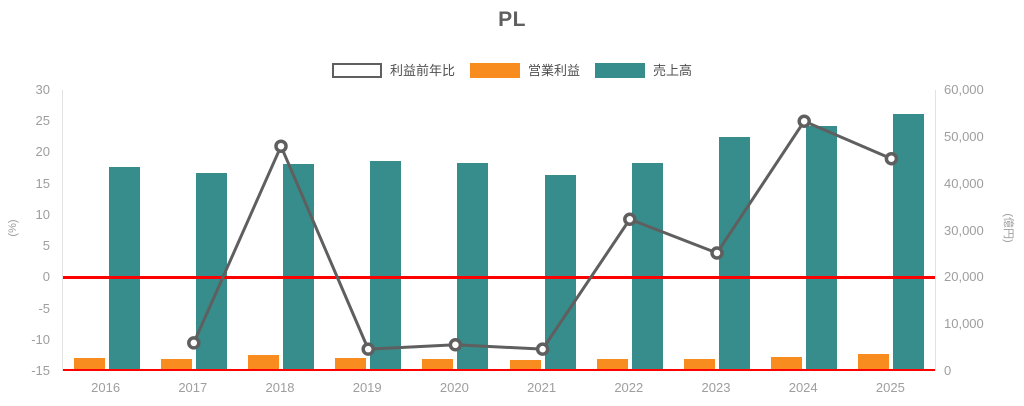 This screenshot has width=1024, height=406. Describe the element at coordinates (42, 89) in the screenshot. I see `left-axis-tick: 30` at that location.